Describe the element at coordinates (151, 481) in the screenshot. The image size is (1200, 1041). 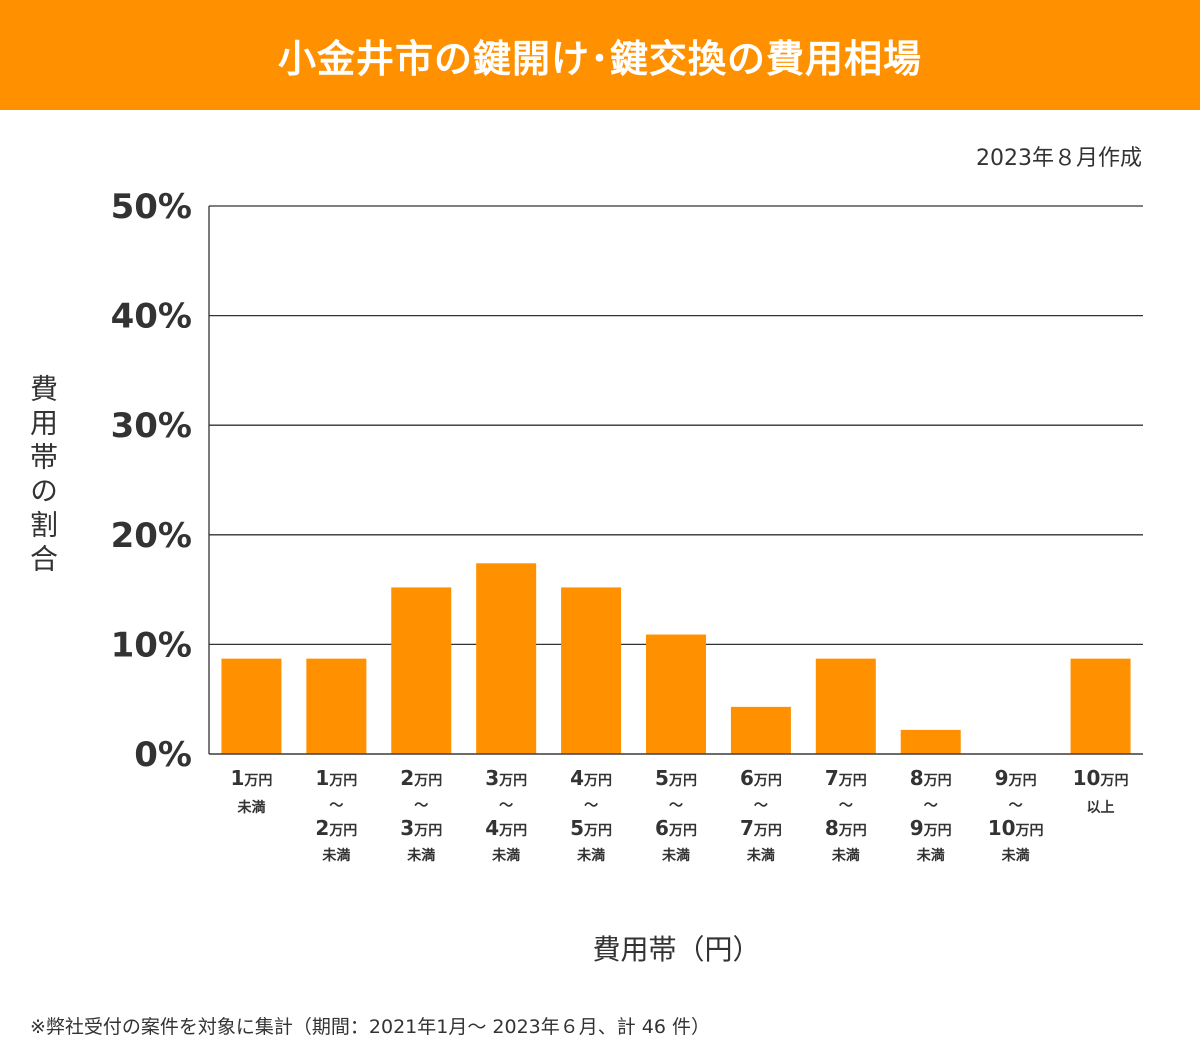
I see `y-tick-labels: 0% 10% 20% 30% 40% 50%` at that location.